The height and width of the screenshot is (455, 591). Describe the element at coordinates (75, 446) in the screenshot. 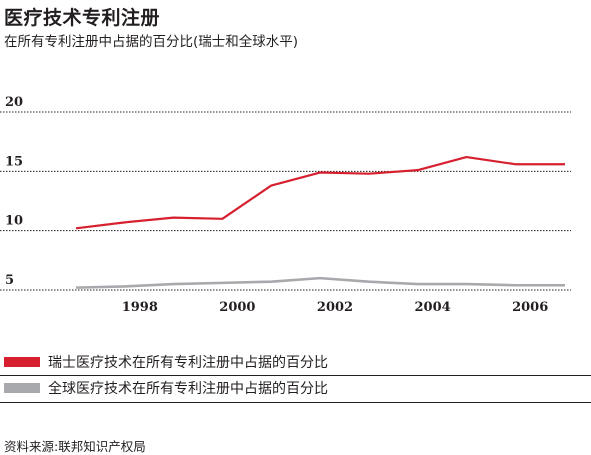

I see `source-note: 资料来源:联邦知识产权局` at that location.